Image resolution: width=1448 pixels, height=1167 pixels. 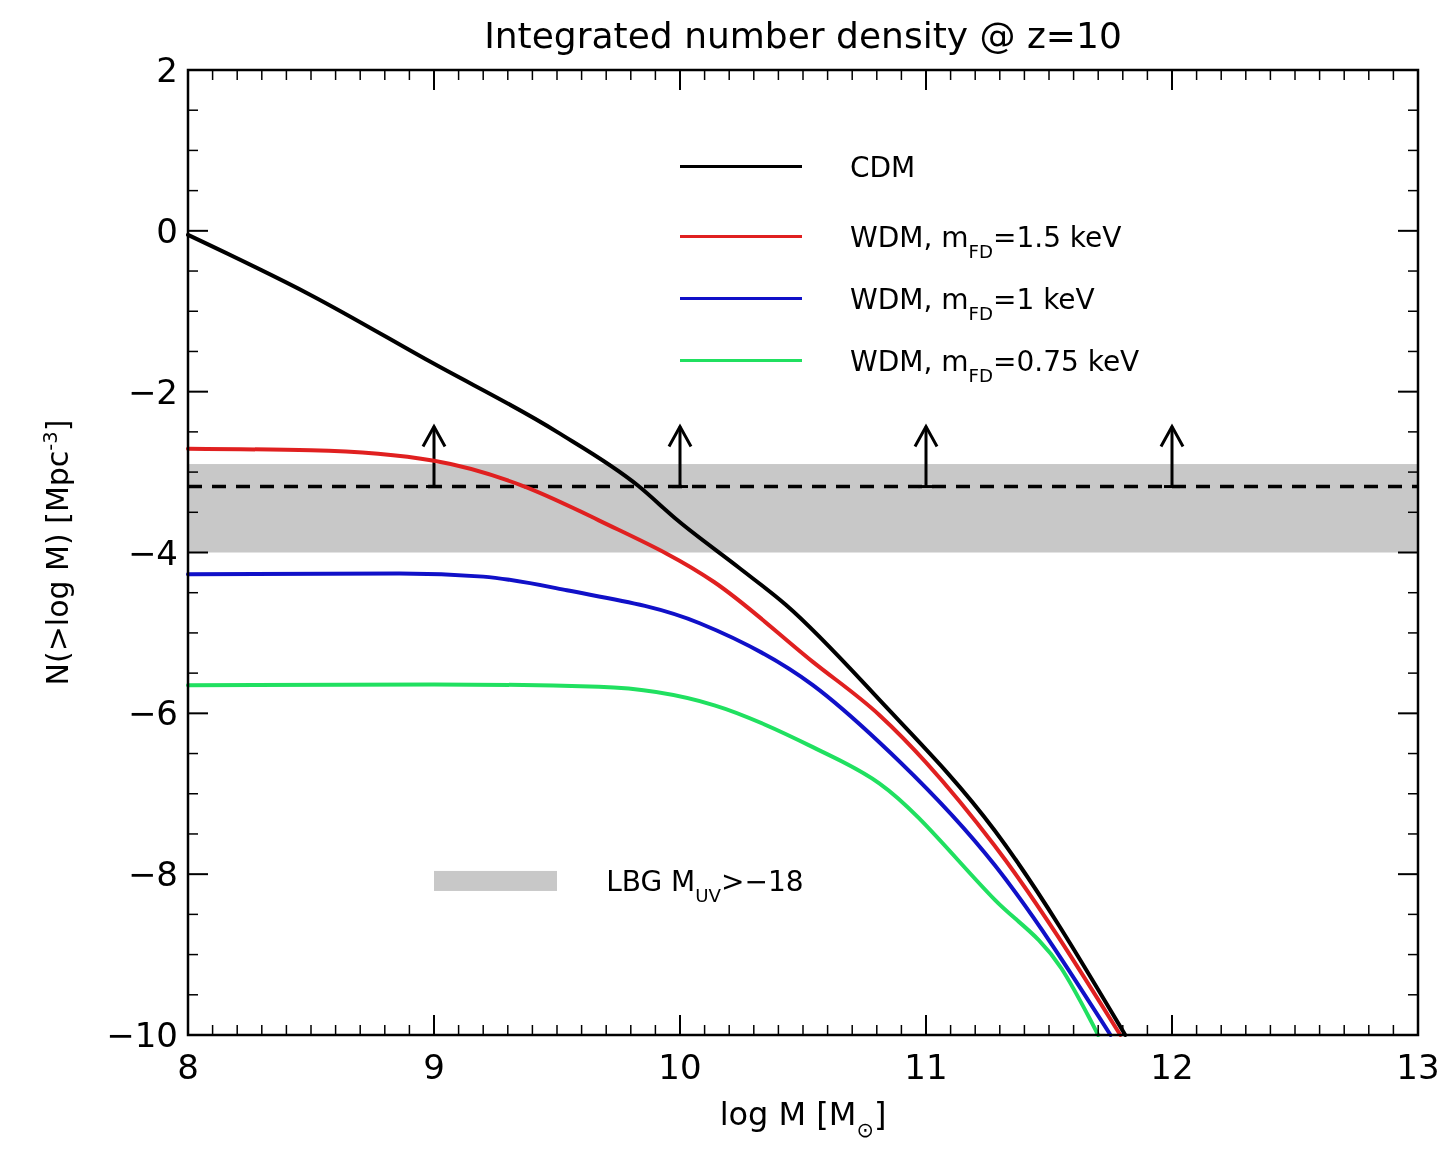 What do you see at coordinates (152, 713) in the screenshot?
I see `y-tick-label: −6` at bounding box center [152, 713].